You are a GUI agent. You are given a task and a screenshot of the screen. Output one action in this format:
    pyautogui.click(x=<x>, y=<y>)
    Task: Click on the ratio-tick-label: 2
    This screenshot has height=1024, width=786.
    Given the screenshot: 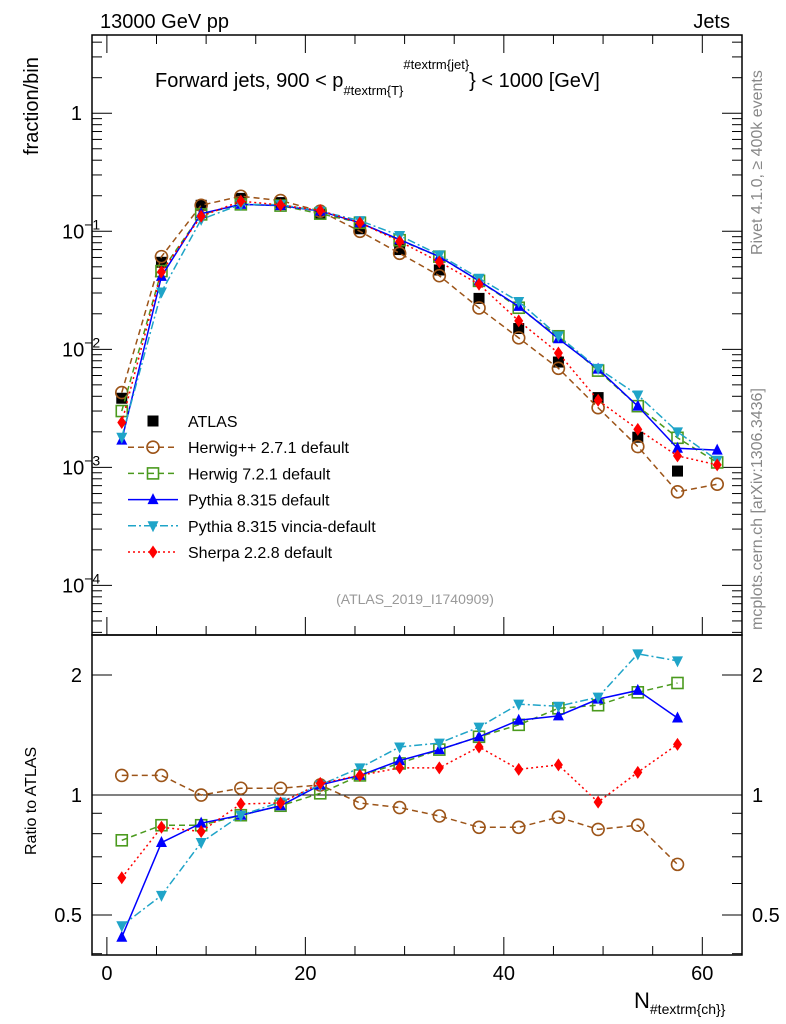 What is the action you would take?
    pyautogui.click(x=76, y=676)
    